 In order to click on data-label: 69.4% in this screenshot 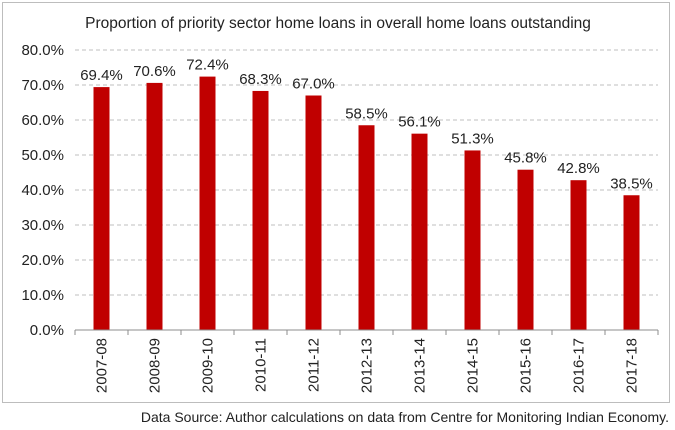, I will do `click(101, 75)`.